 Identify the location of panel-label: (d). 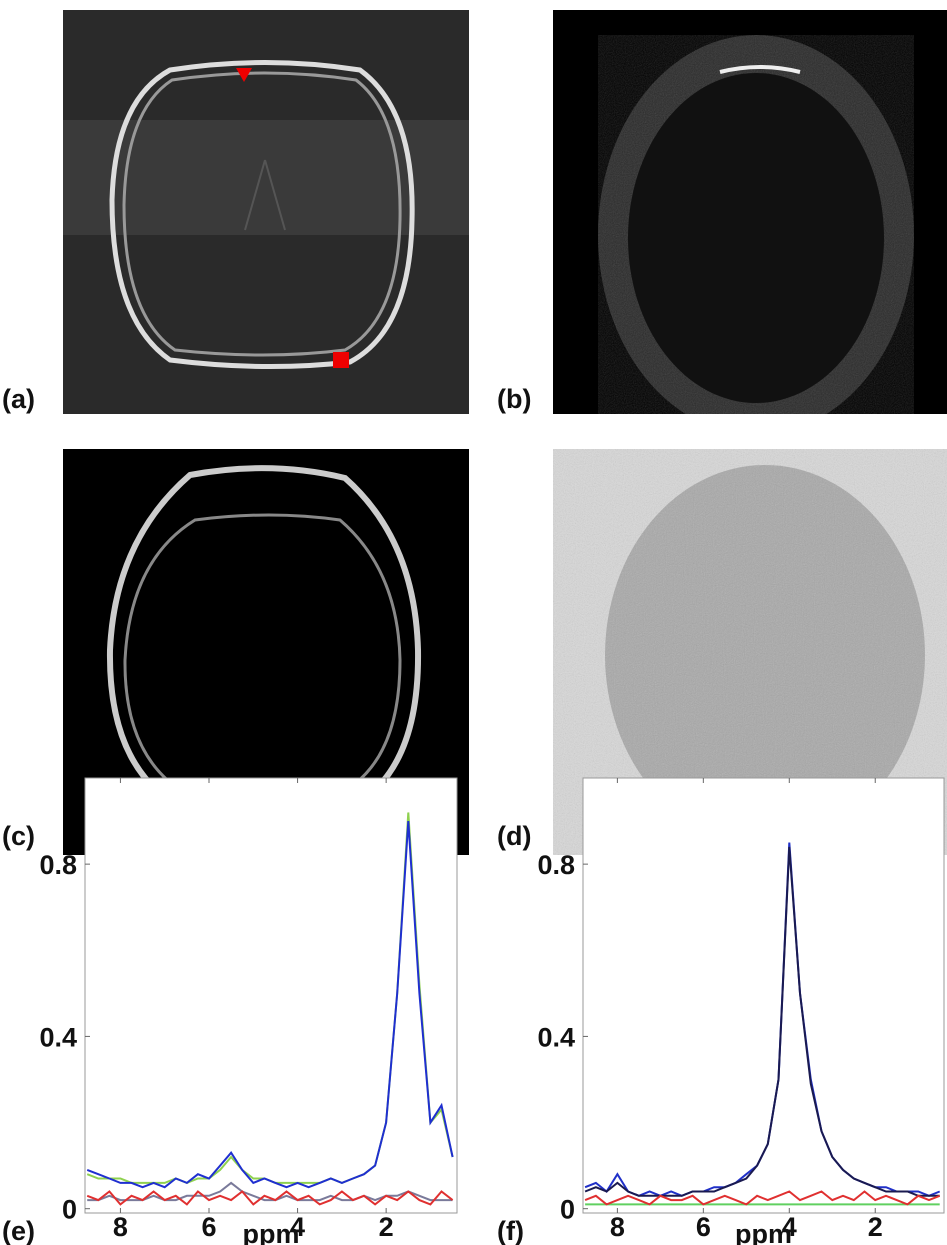
(514, 836).